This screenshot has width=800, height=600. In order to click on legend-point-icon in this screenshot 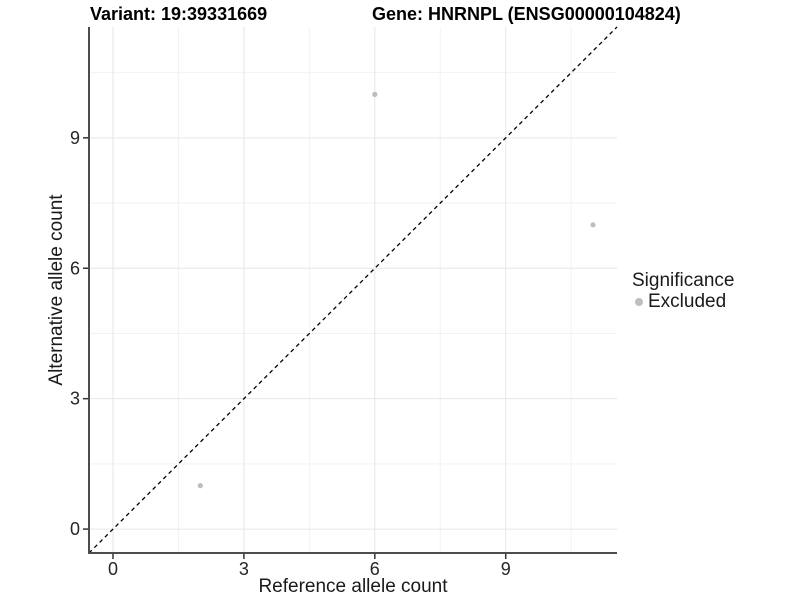, I will do `click(639, 301)`.